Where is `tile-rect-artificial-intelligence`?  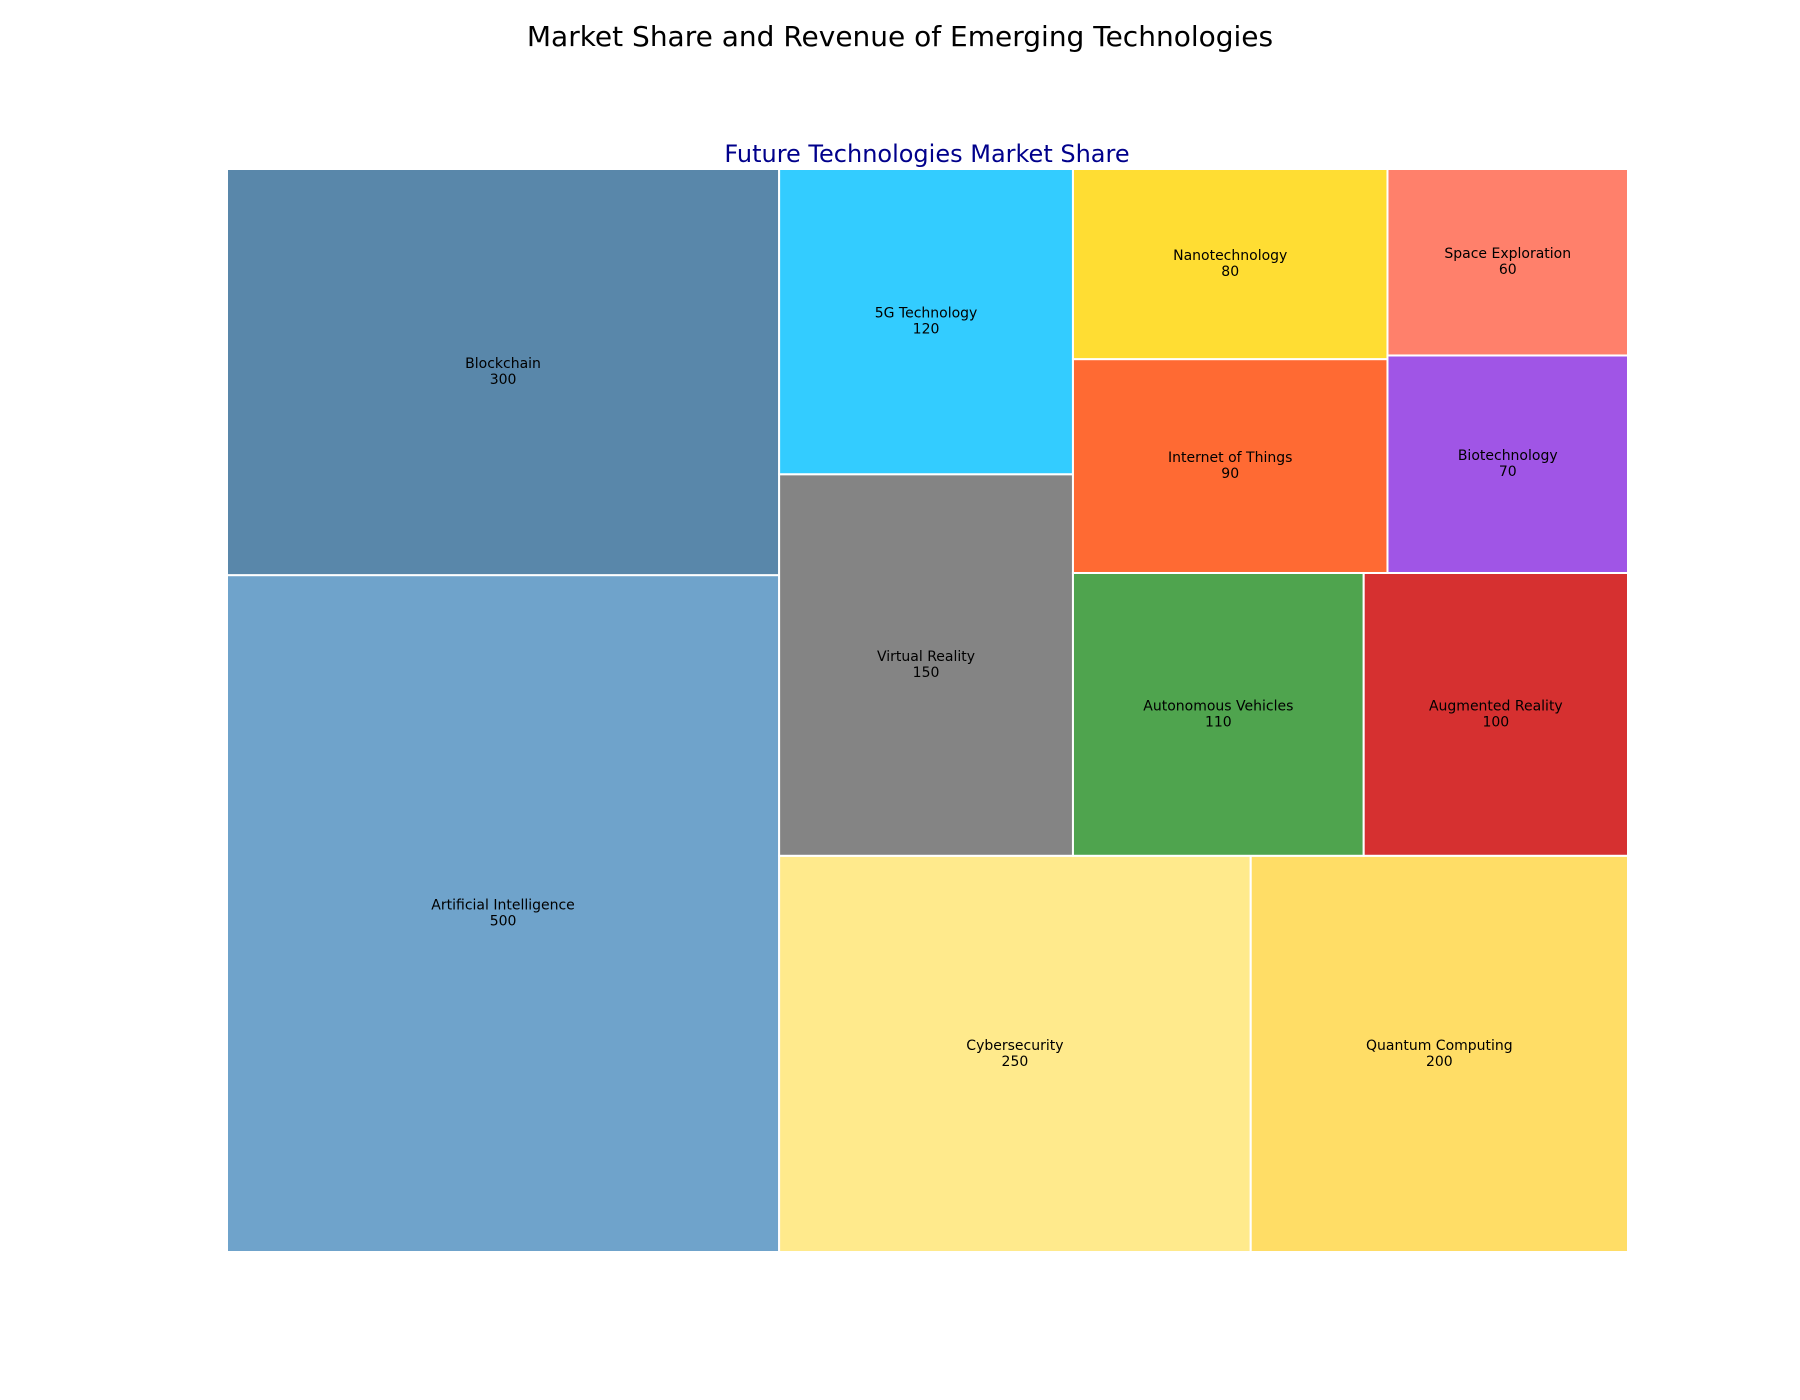
tile-rect-artificial-intelligence is located at coordinates (503, 913).